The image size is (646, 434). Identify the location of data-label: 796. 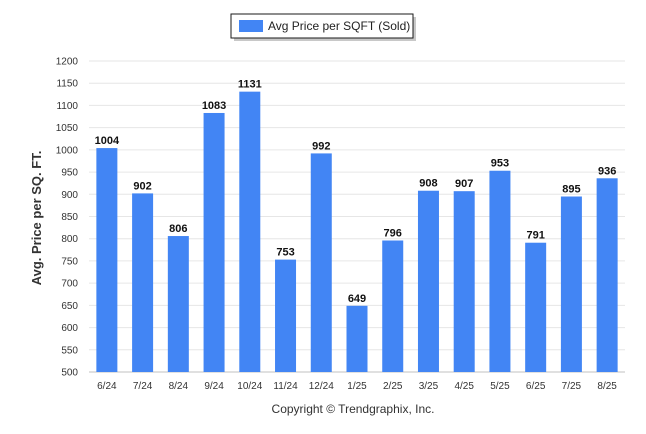
(393, 233).